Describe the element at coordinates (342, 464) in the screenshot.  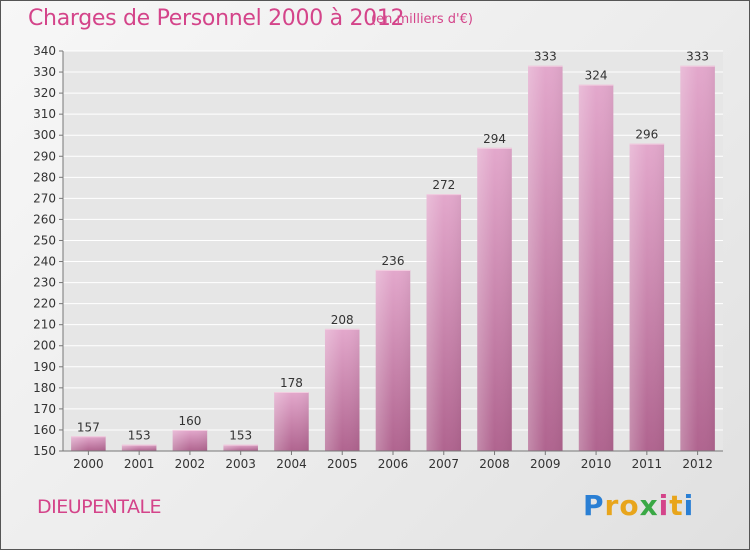
I see `x-tick-label: 2005` at that location.